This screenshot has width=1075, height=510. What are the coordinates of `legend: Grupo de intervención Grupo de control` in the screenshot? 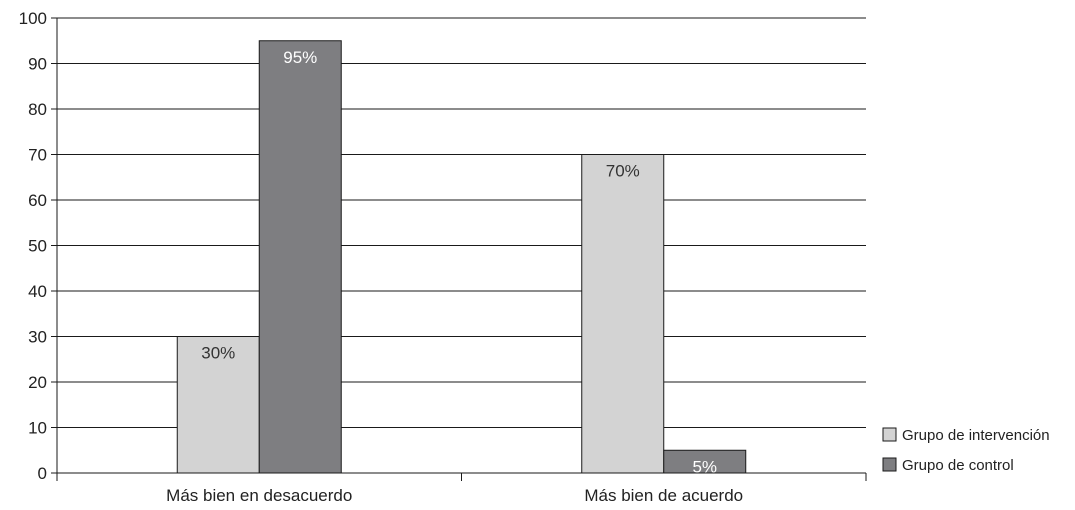 It's located at (966, 450).